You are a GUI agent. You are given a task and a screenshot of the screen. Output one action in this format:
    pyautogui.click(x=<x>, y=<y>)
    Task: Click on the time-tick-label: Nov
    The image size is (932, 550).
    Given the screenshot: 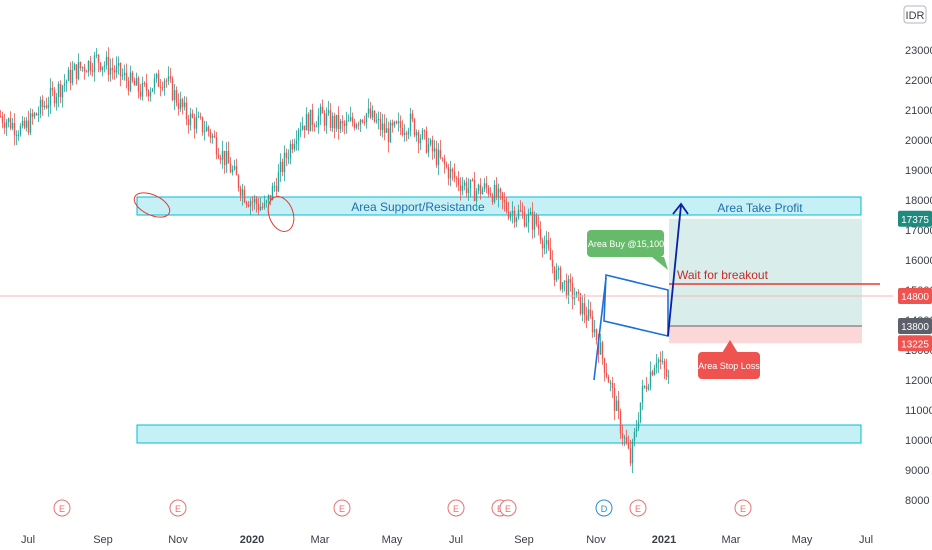 What is the action you would take?
    pyautogui.click(x=596, y=540)
    